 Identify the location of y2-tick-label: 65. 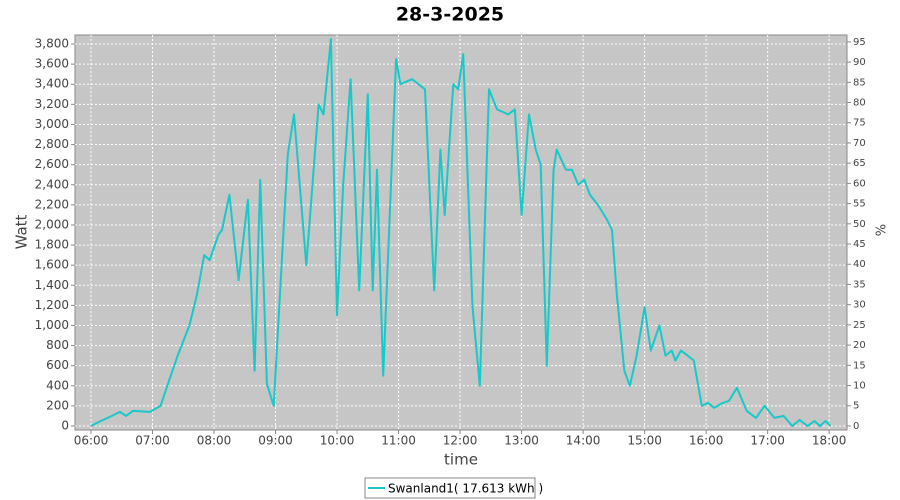
(859, 163).